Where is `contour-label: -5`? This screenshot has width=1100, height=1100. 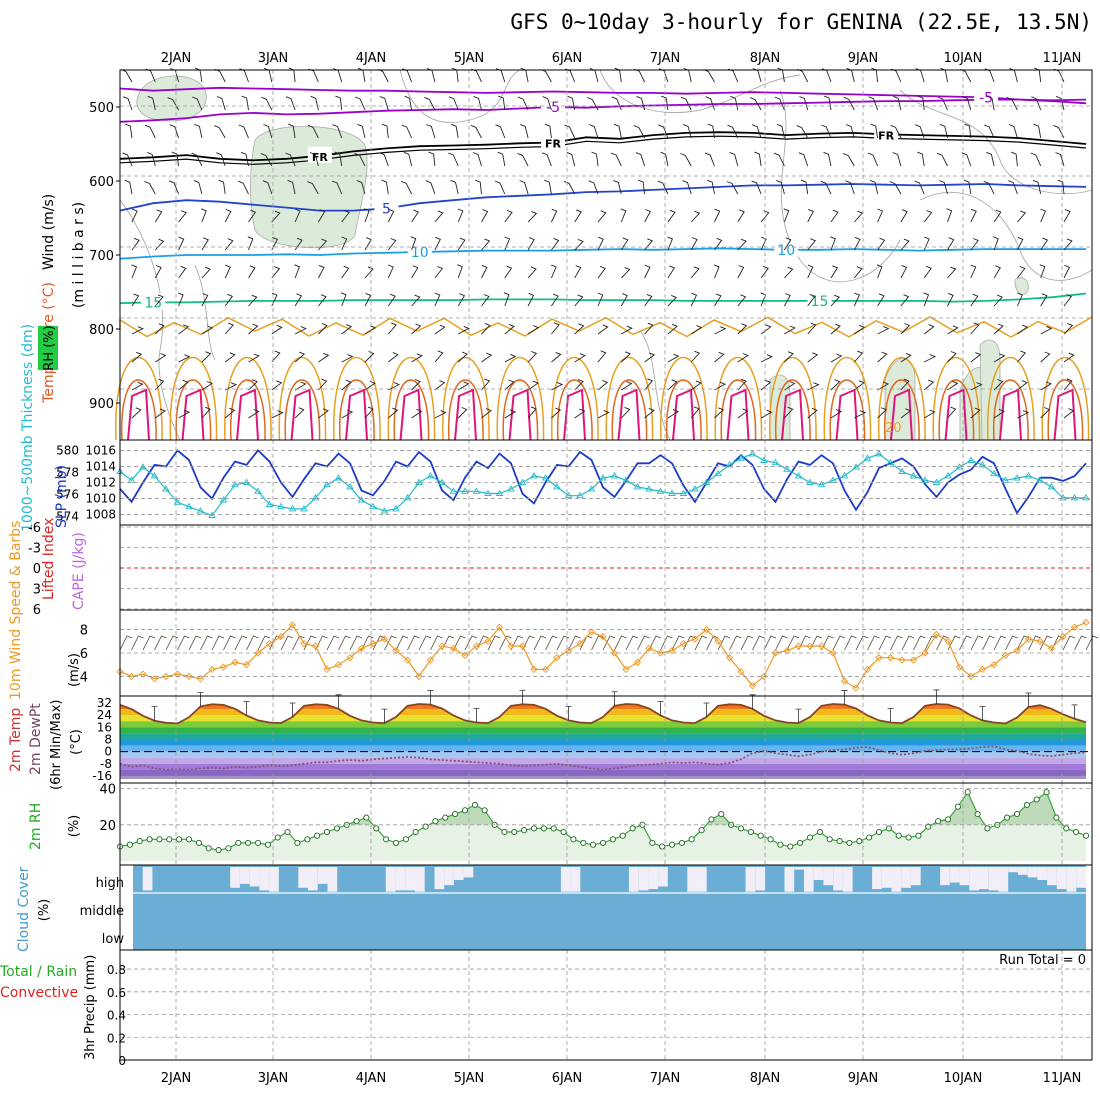 contour-label: -5 is located at coordinates (553, 108).